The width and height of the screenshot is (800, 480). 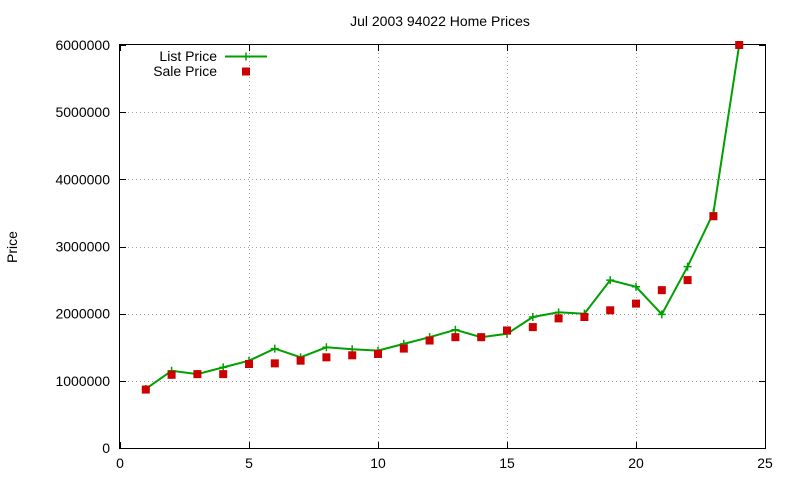 I want to click on y-tick-label: 2000000, so click(x=82, y=314).